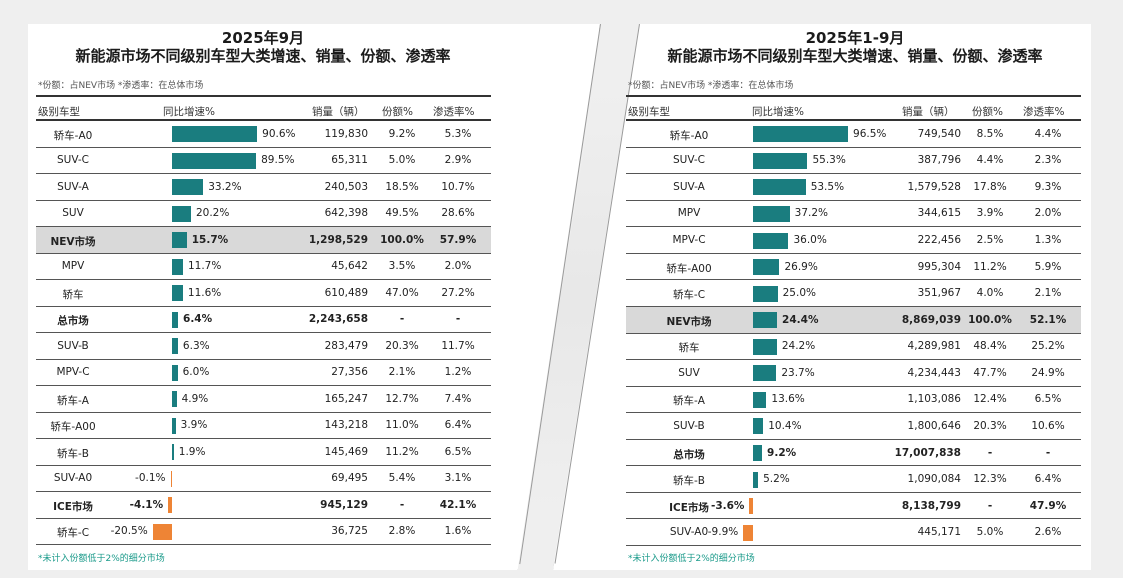 This screenshot has height=578, width=1123. I want to click on sales-value: 65,311, so click(349, 160).